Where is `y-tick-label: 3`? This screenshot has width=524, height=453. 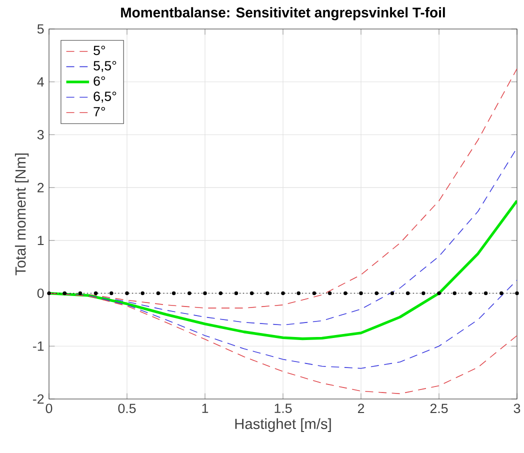
y-tick-label: 3 is located at coordinates (40, 135).